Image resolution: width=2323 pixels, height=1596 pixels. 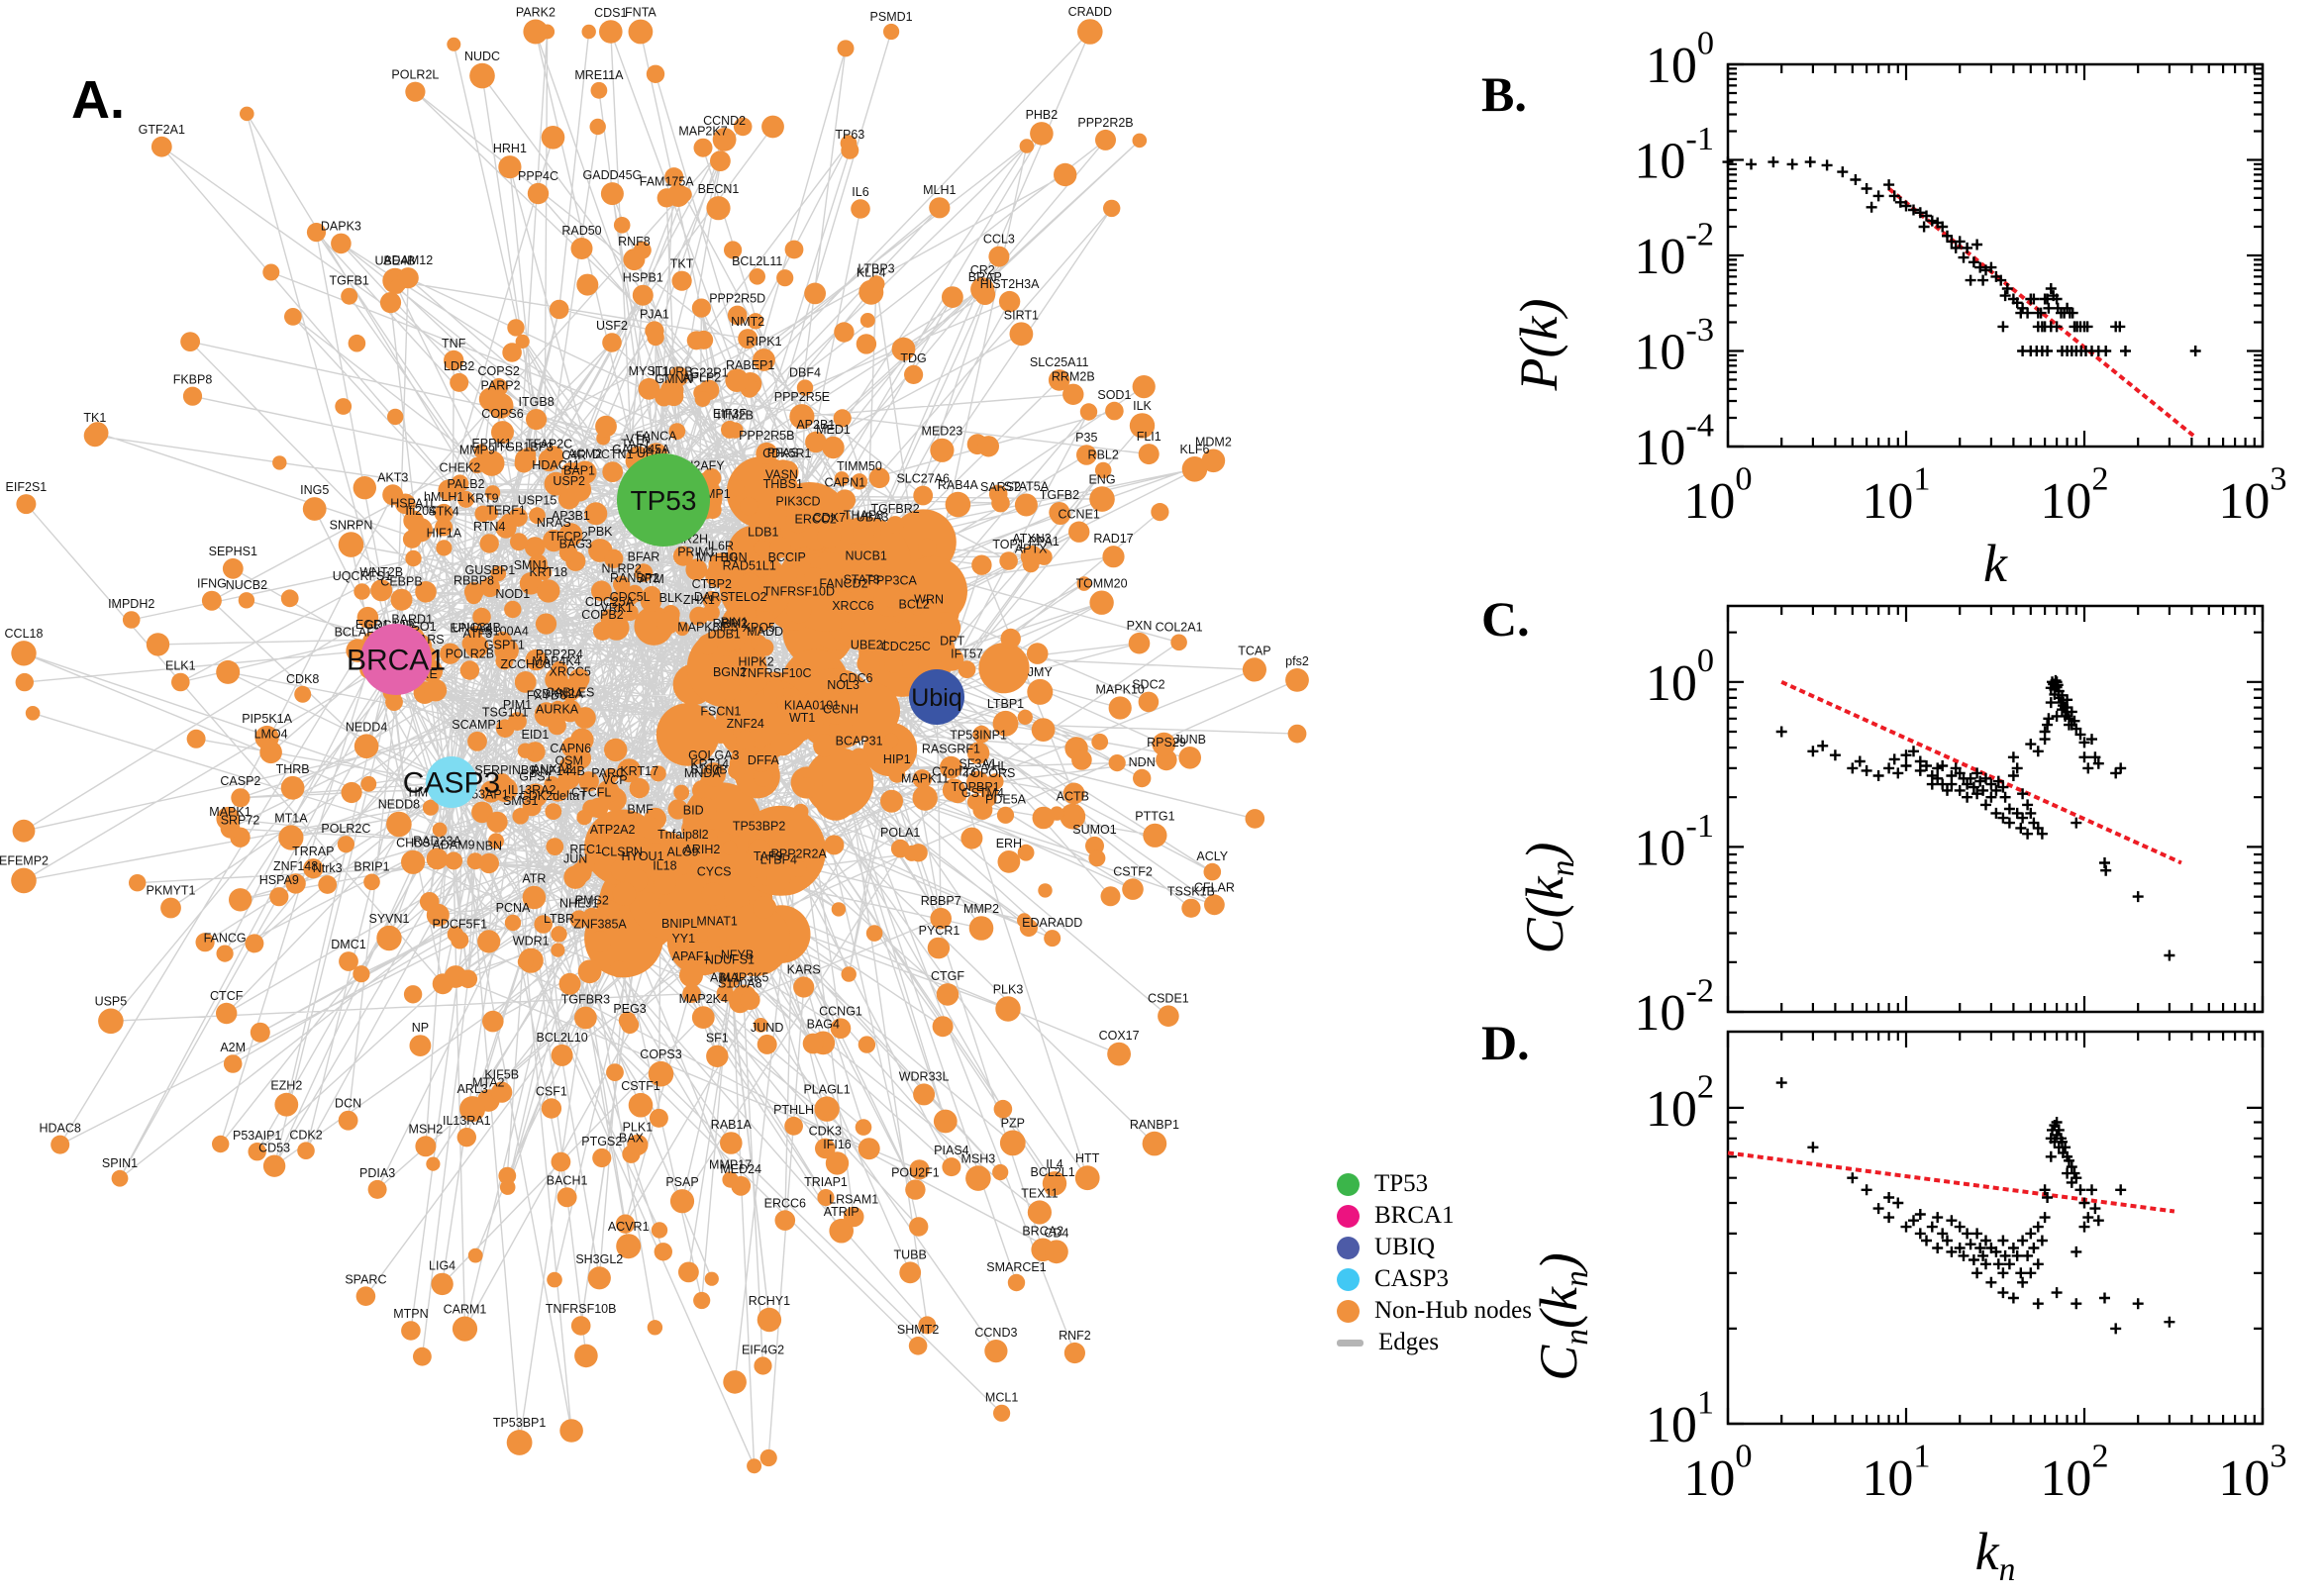 What do you see at coordinates (592, 901) in the screenshot?
I see `node-label: PMS2` at bounding box center [592, 901].